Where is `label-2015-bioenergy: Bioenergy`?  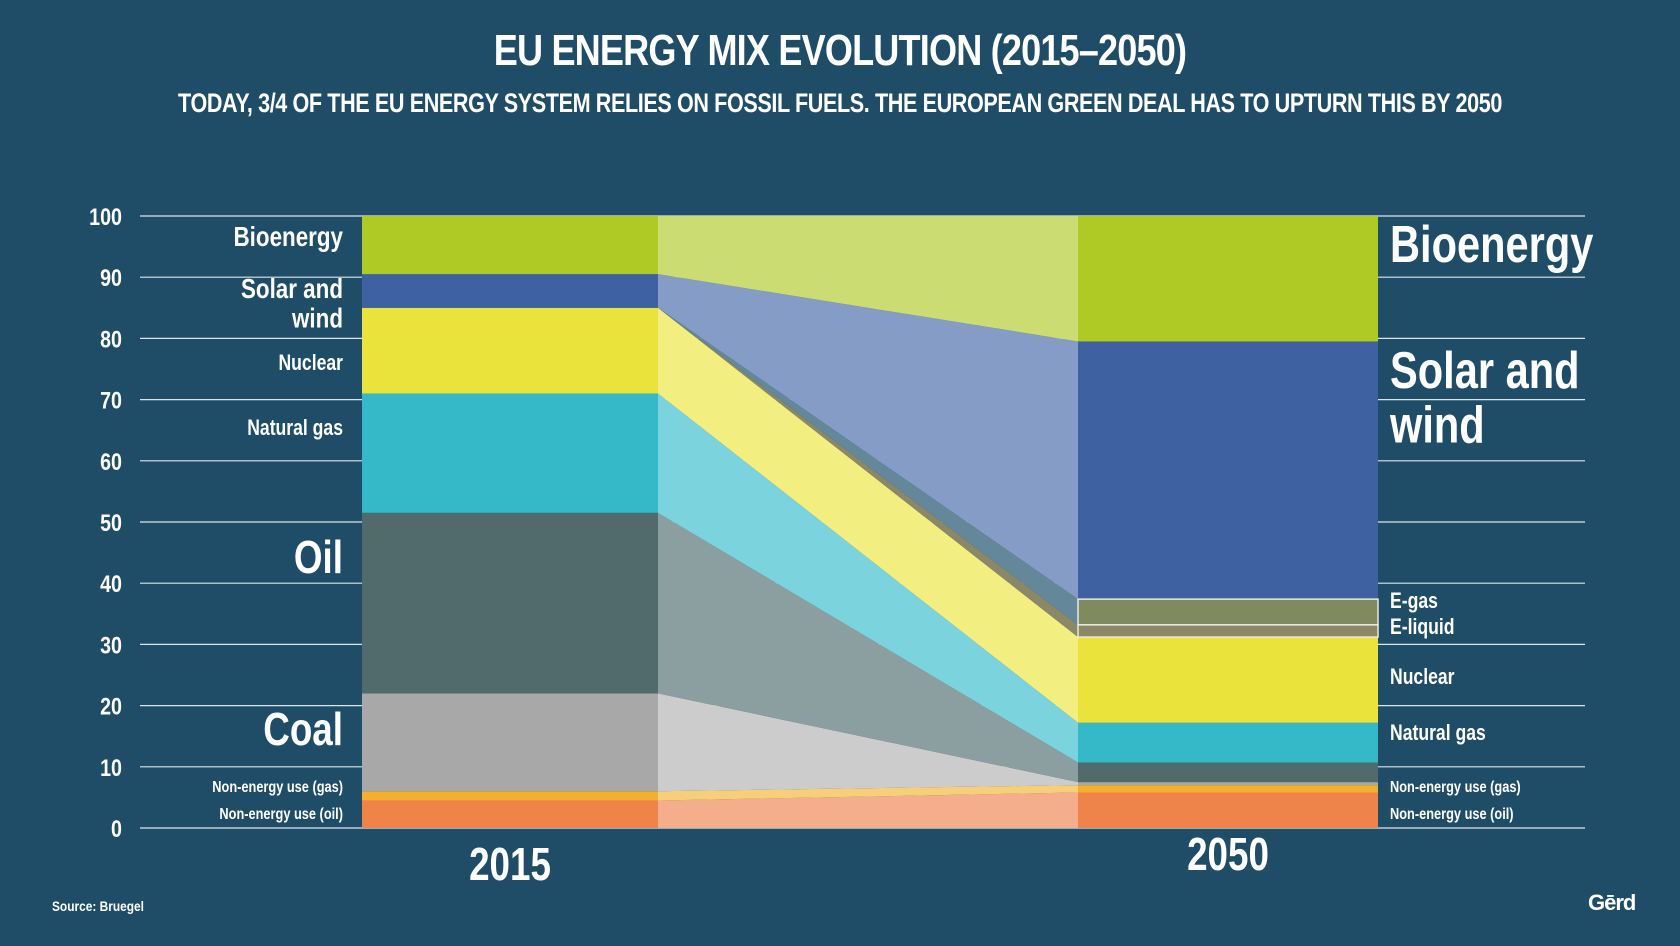 label-2015-bioenergy: Bioenergy is located at coordinates (288, 237).